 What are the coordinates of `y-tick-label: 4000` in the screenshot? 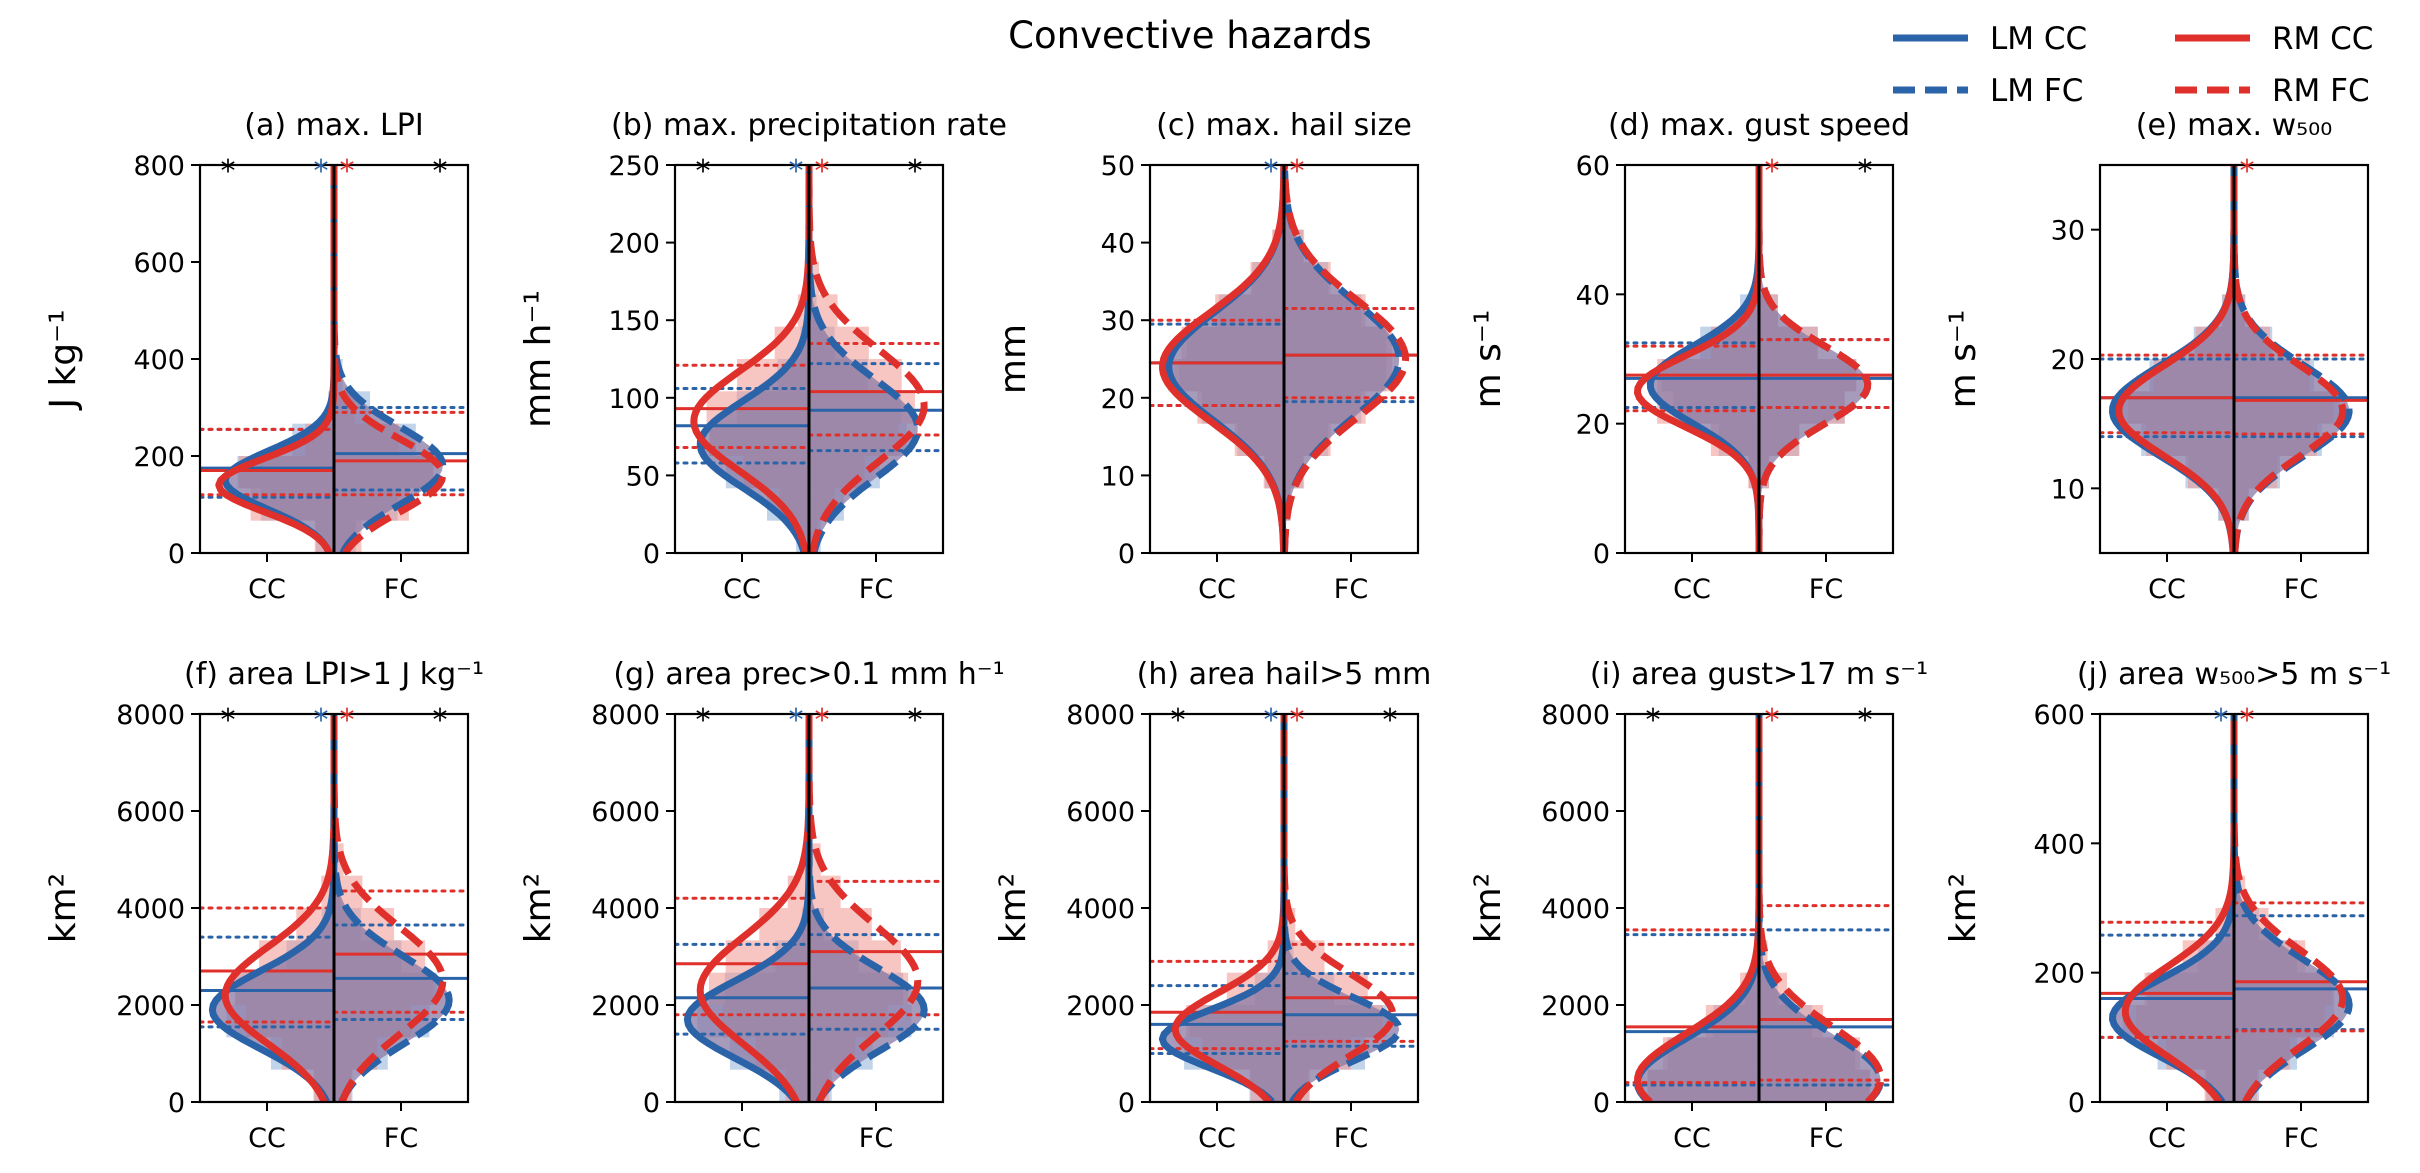 It's located at (150, 909).